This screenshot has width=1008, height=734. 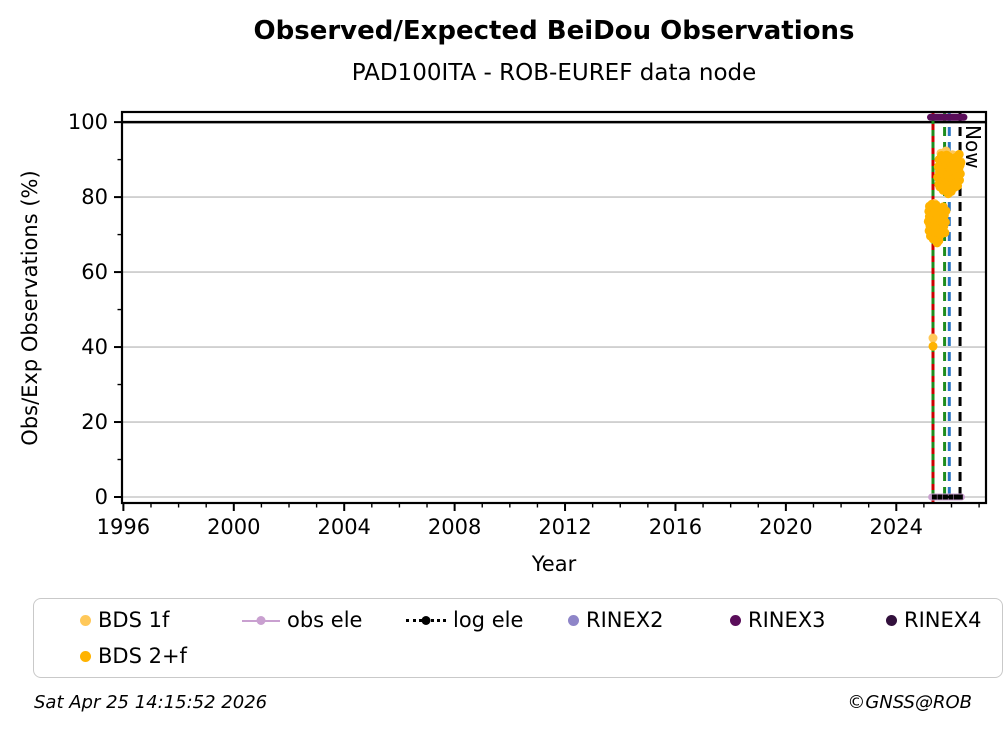 I want to click on legend-item-rinex2: RINEX2, so click(x=616, y=620).